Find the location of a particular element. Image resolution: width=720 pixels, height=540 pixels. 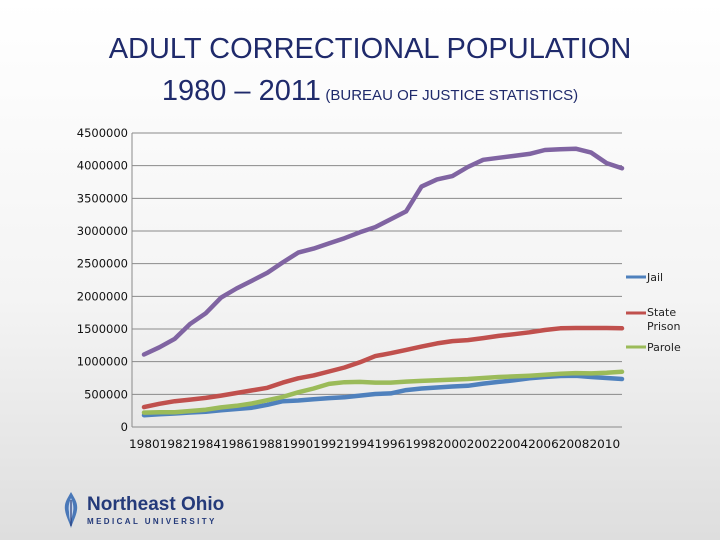

y-tick-label: 3500000 is located at coordinates (102, 198).